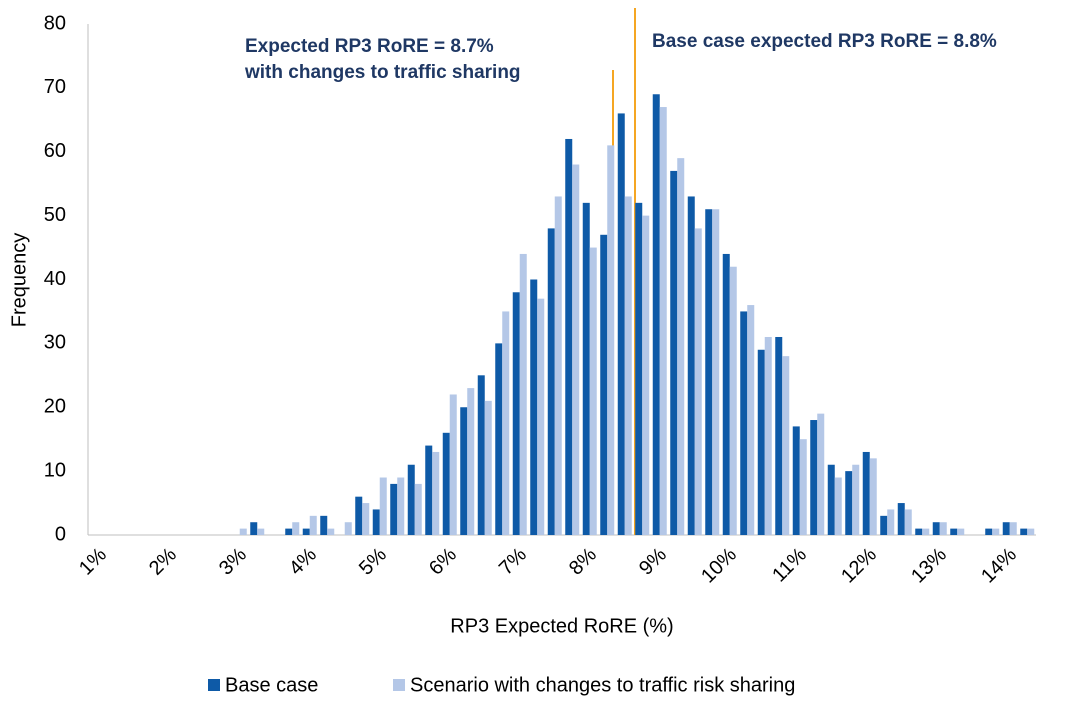 The image size is (1068, 704). I want to click on x-tick-label: 11%, so click(789, 565).